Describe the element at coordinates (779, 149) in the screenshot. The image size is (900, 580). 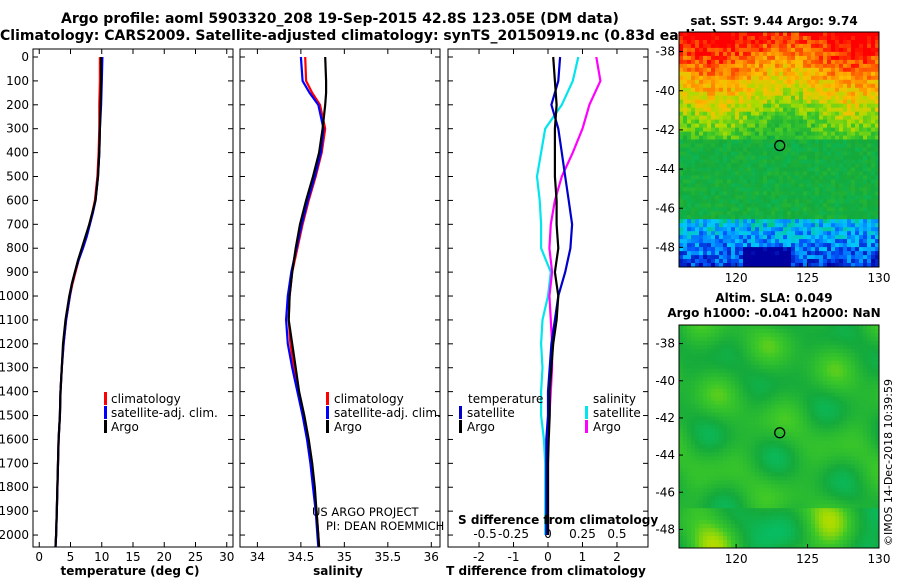
I see `sst-map-field` at that location.